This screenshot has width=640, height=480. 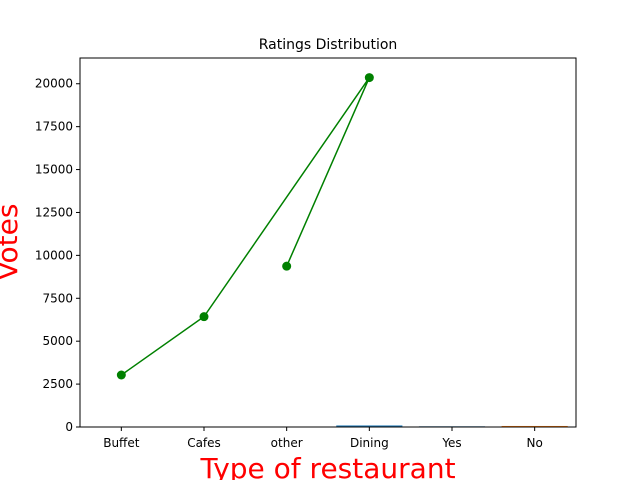 I want to click on y-tick-label: 7500, so click(x=57, y=298).